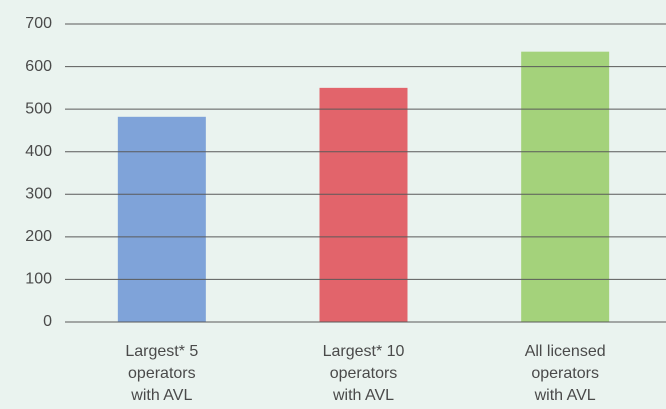  I want to click on y-tick-label: 700, so click(38, 23).